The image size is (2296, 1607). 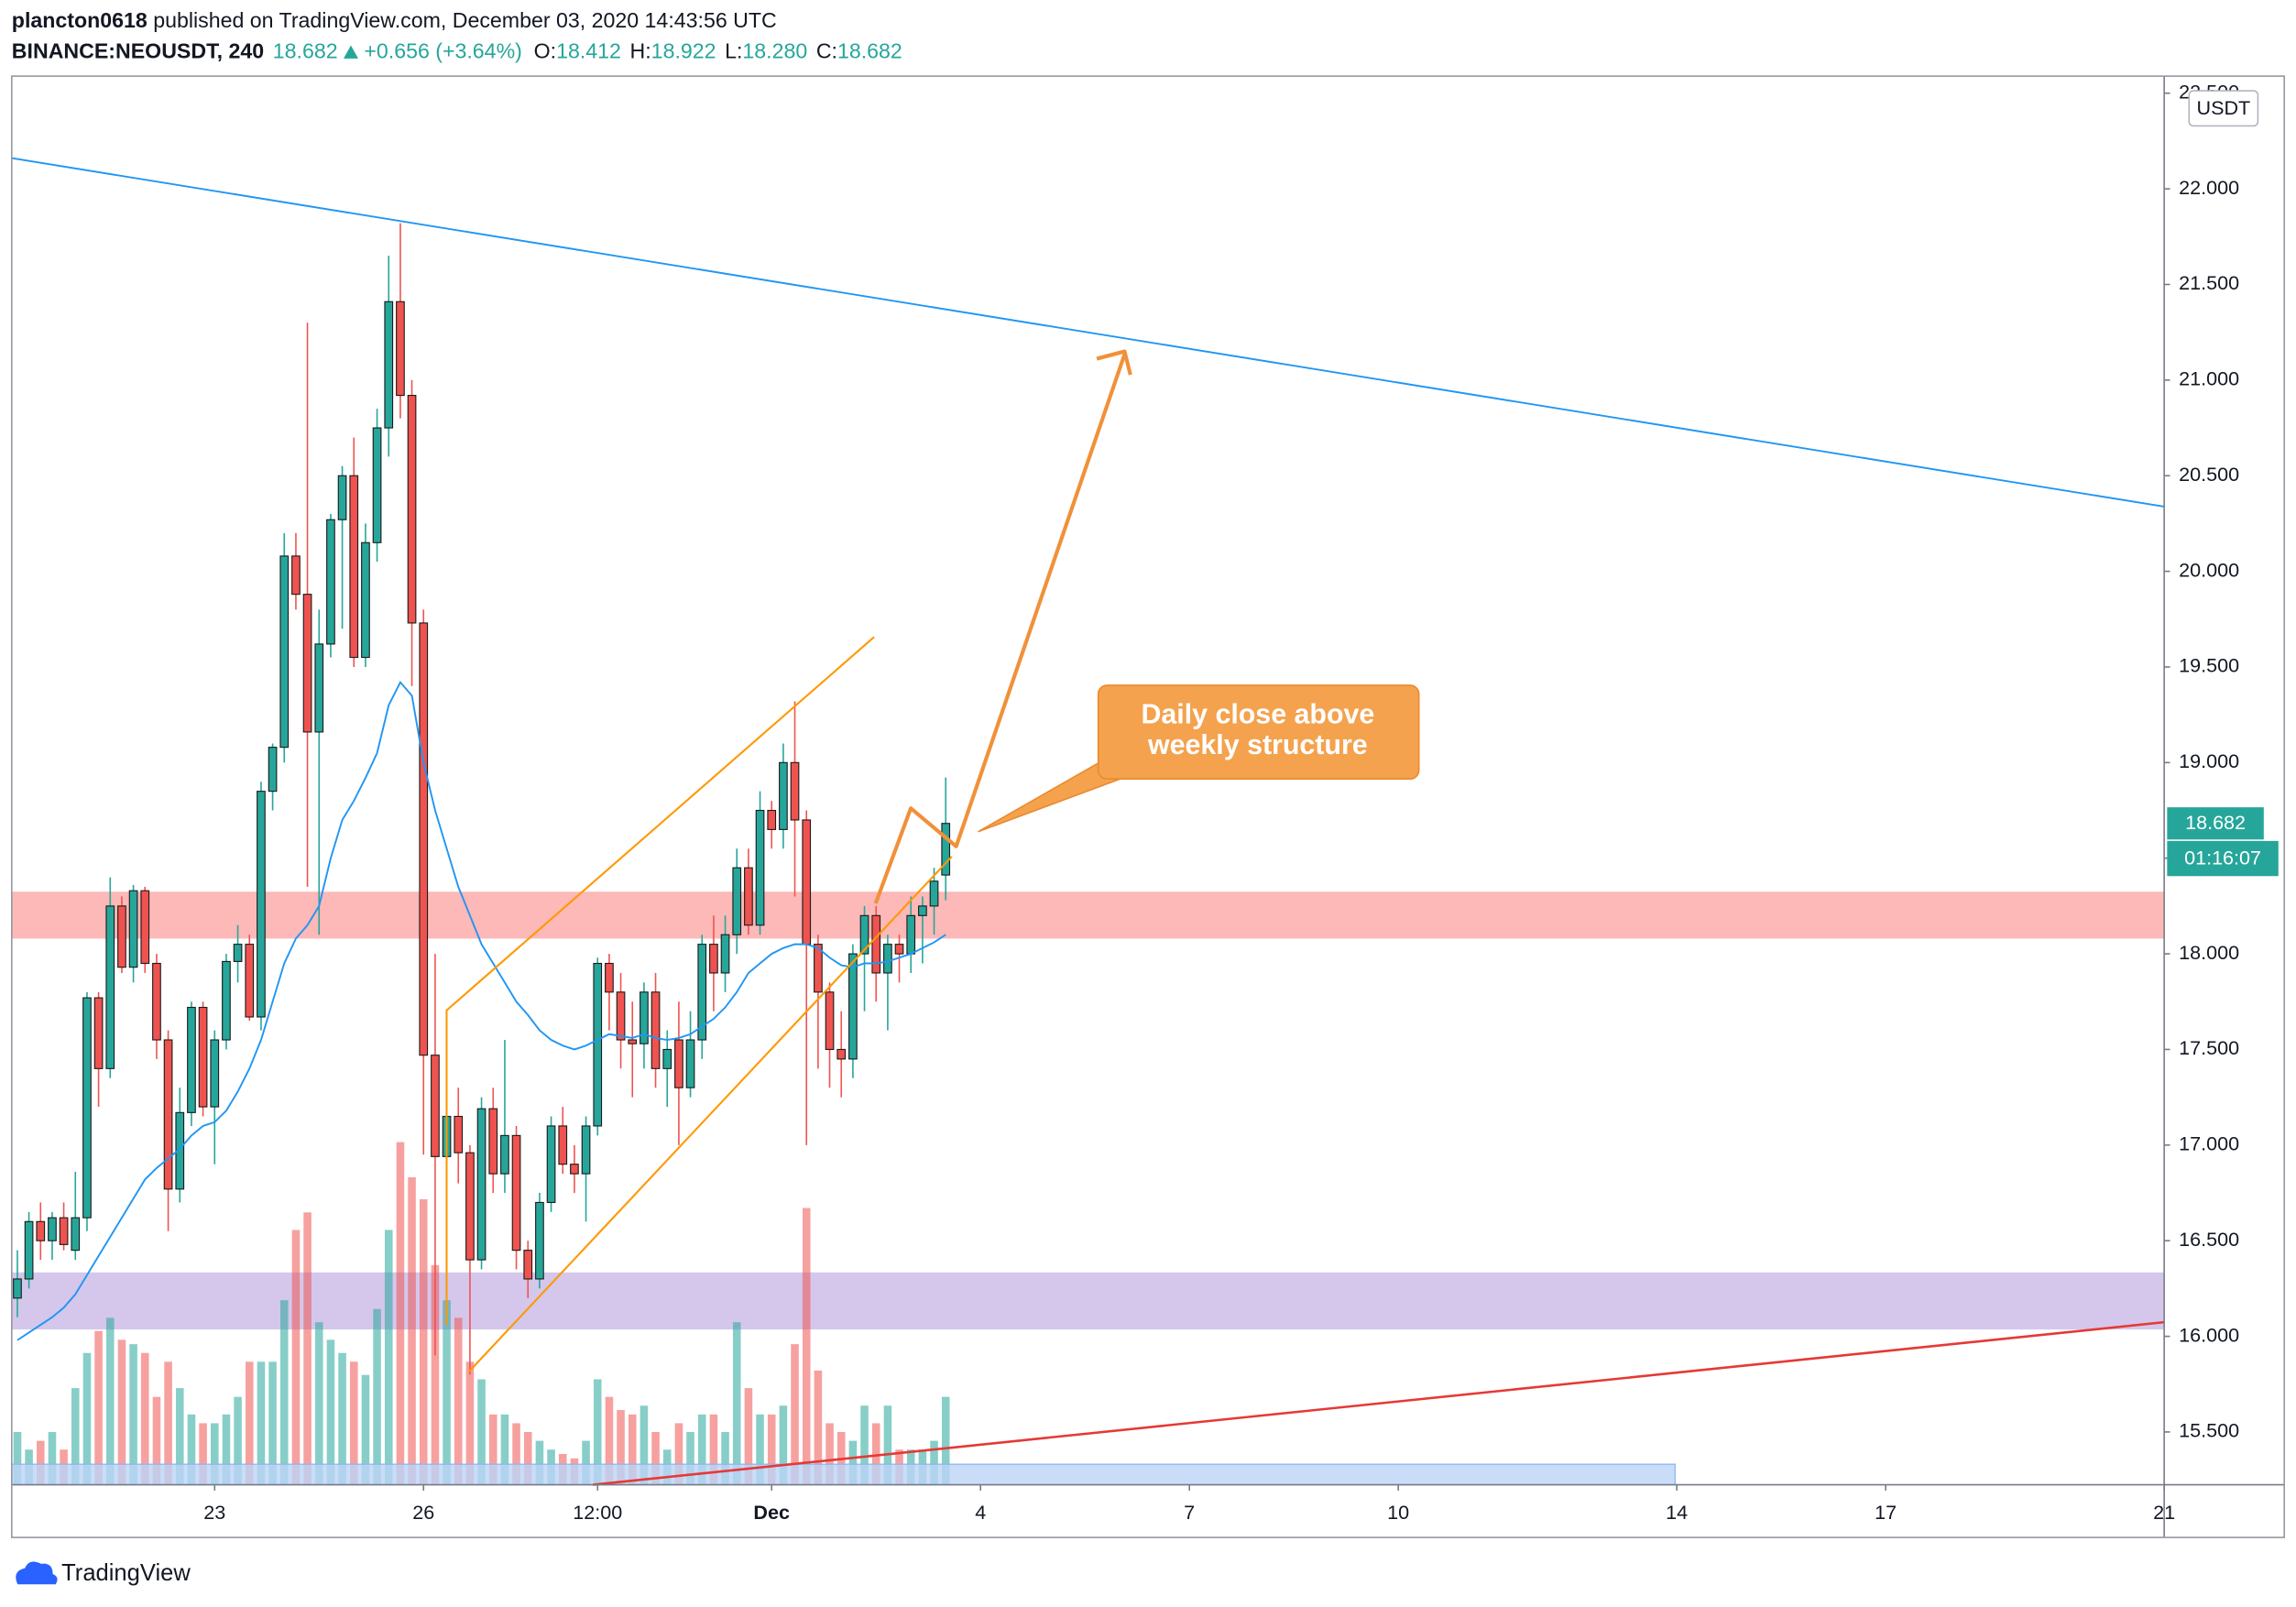 I want to click on y-tick-label: 17.500, so click(x=2209, y=1047).